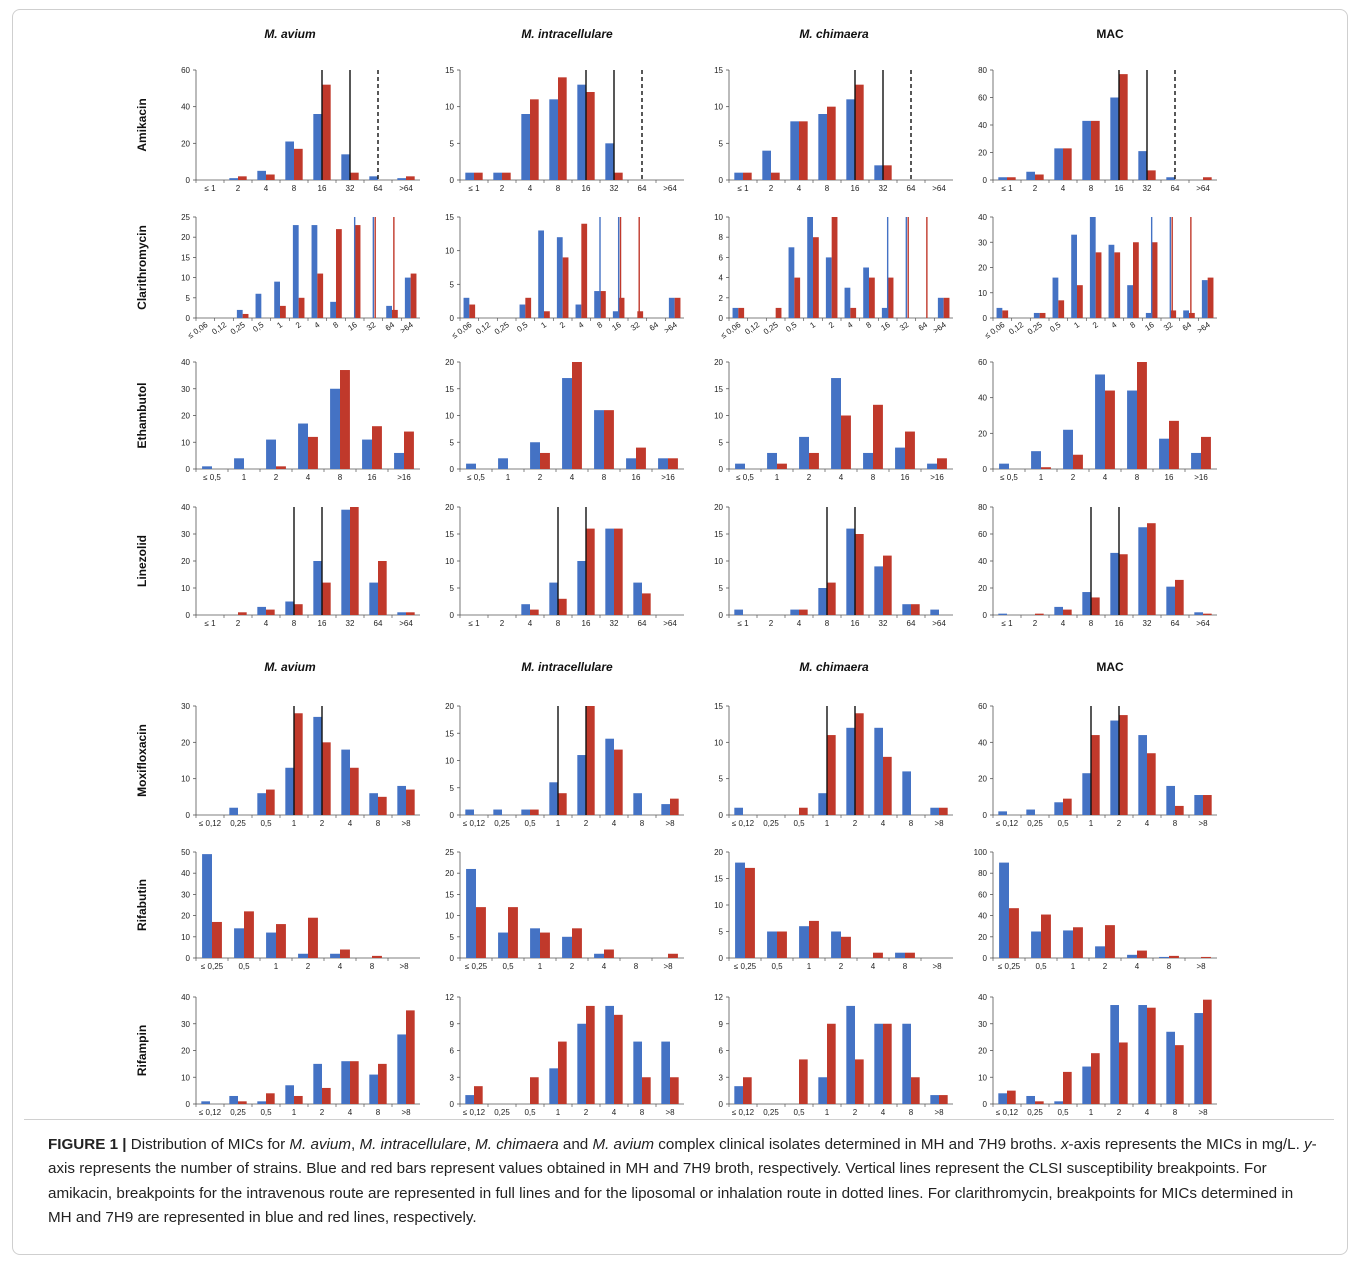 The height and width of the screenshot is (1263, 1358). I want to click on panel-ethambutol-mac: 0 20 40 60 ≤ 0,5 1 2 4 8 16 >16, so click(1097, 420).